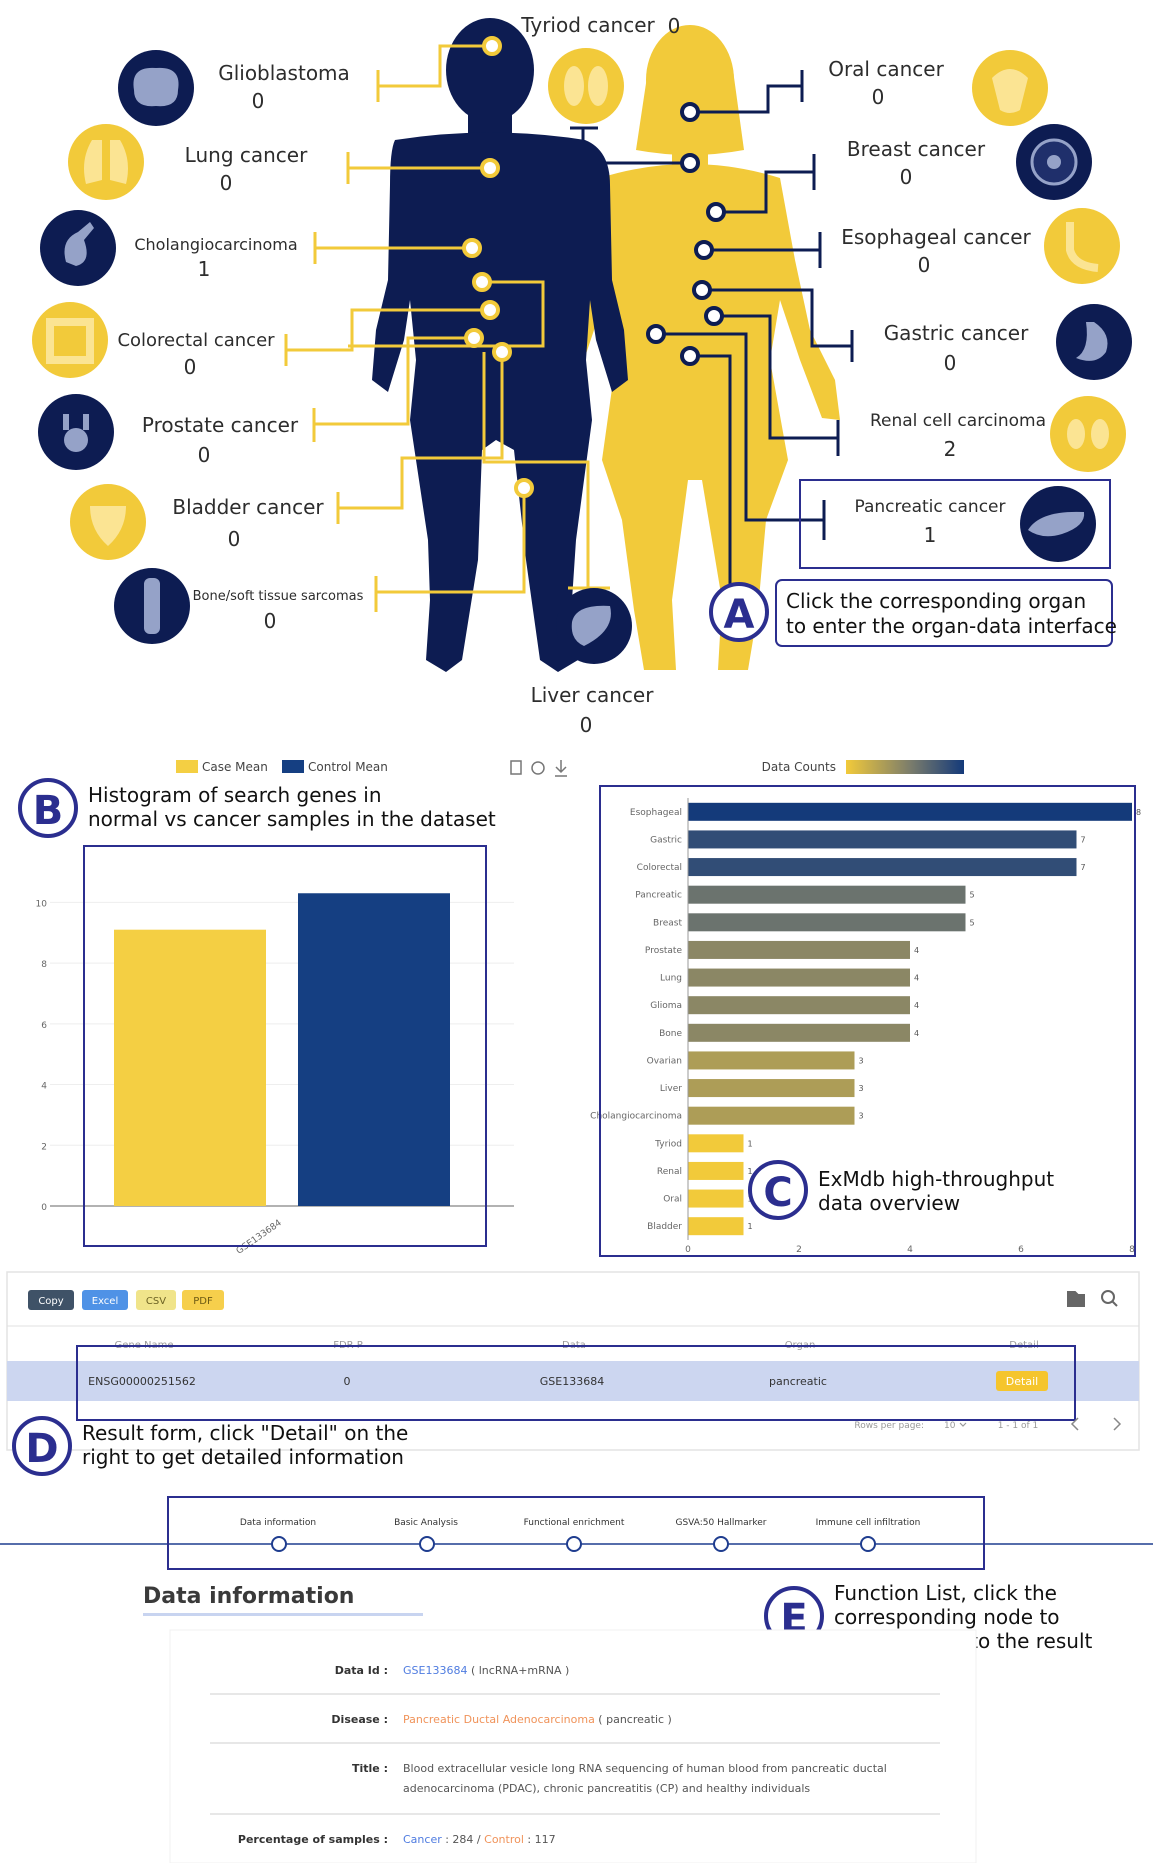 The height and width of the screenshot is (1863, 1153). What do you see at coordinates (594, 267) in the screenshot?
I see `organ-dots` at bounding box center [594, 267].